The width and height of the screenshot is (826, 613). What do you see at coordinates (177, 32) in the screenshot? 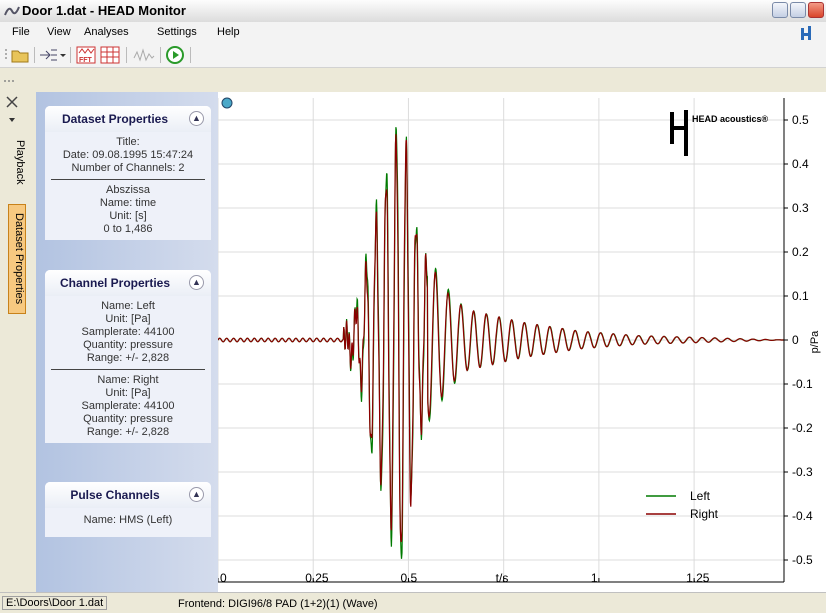
I see `menu-settings: Settings` at bounding box center [177, 32].